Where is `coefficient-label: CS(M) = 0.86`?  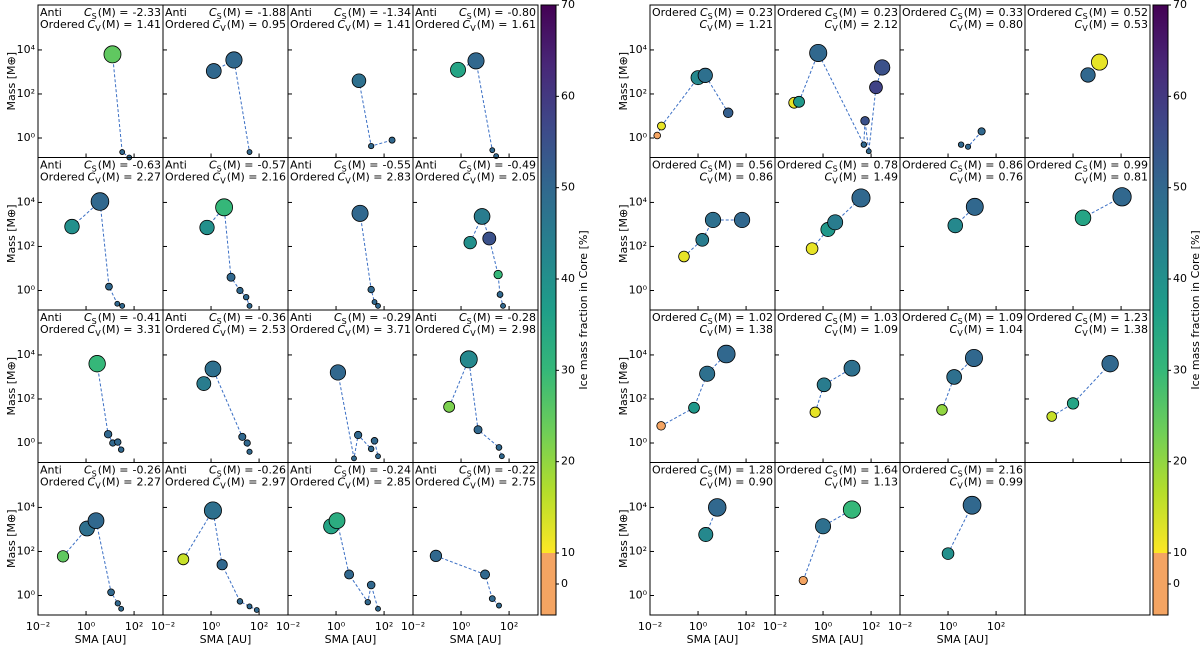
coefficient-label: CS(M) = 0.86 is located at coordinates (986, 166).